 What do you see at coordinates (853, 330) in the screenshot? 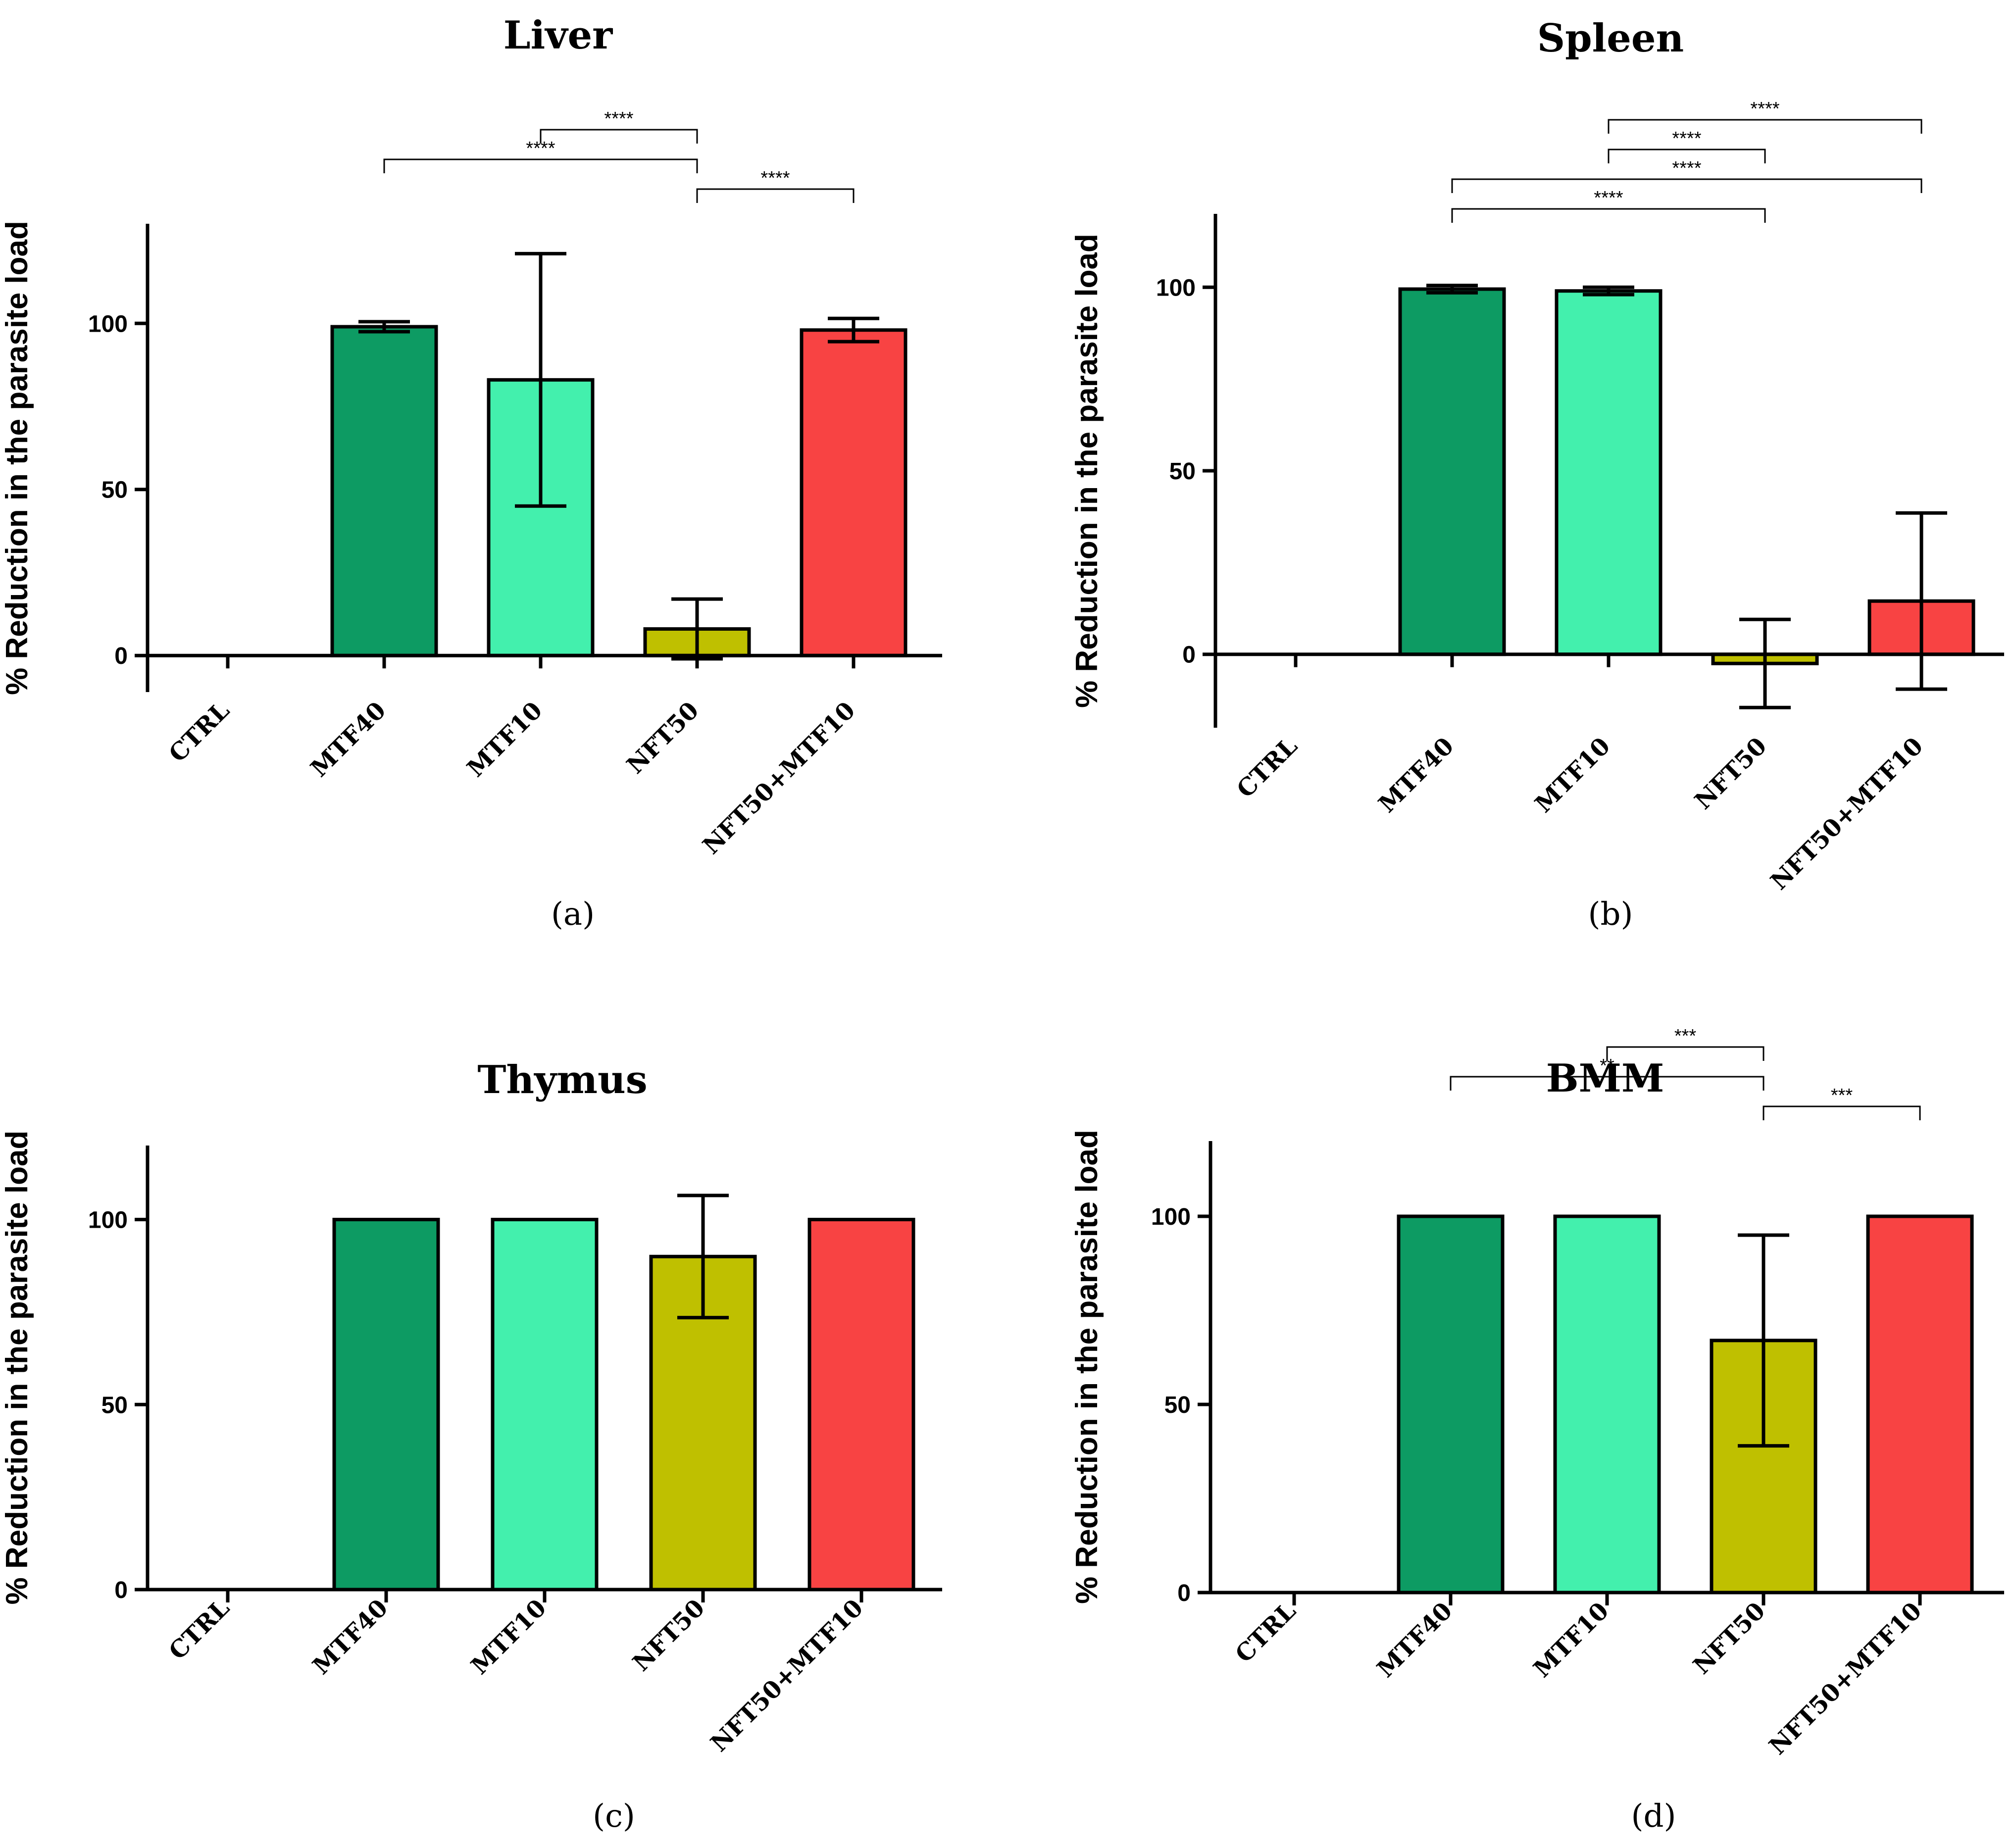
I see `error-bar-nft50+mtf10` at bounding box center [853, 330].